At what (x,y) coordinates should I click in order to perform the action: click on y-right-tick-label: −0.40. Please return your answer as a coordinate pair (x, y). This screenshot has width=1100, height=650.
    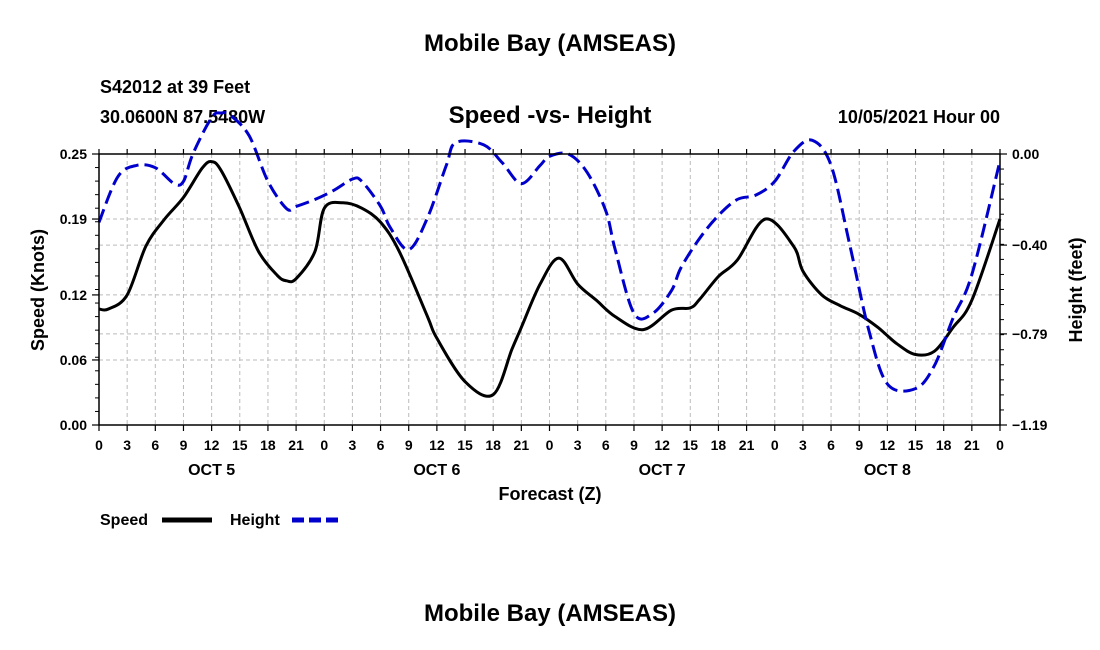
    Looking at the image, I should click on (1030, 245).